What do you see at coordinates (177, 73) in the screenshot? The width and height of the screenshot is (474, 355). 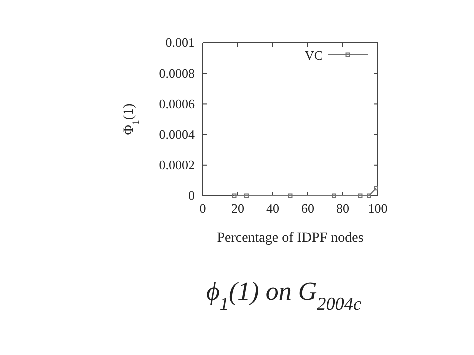 I see `y-tick-label: 0.0008` at bounding box center [177, 73].